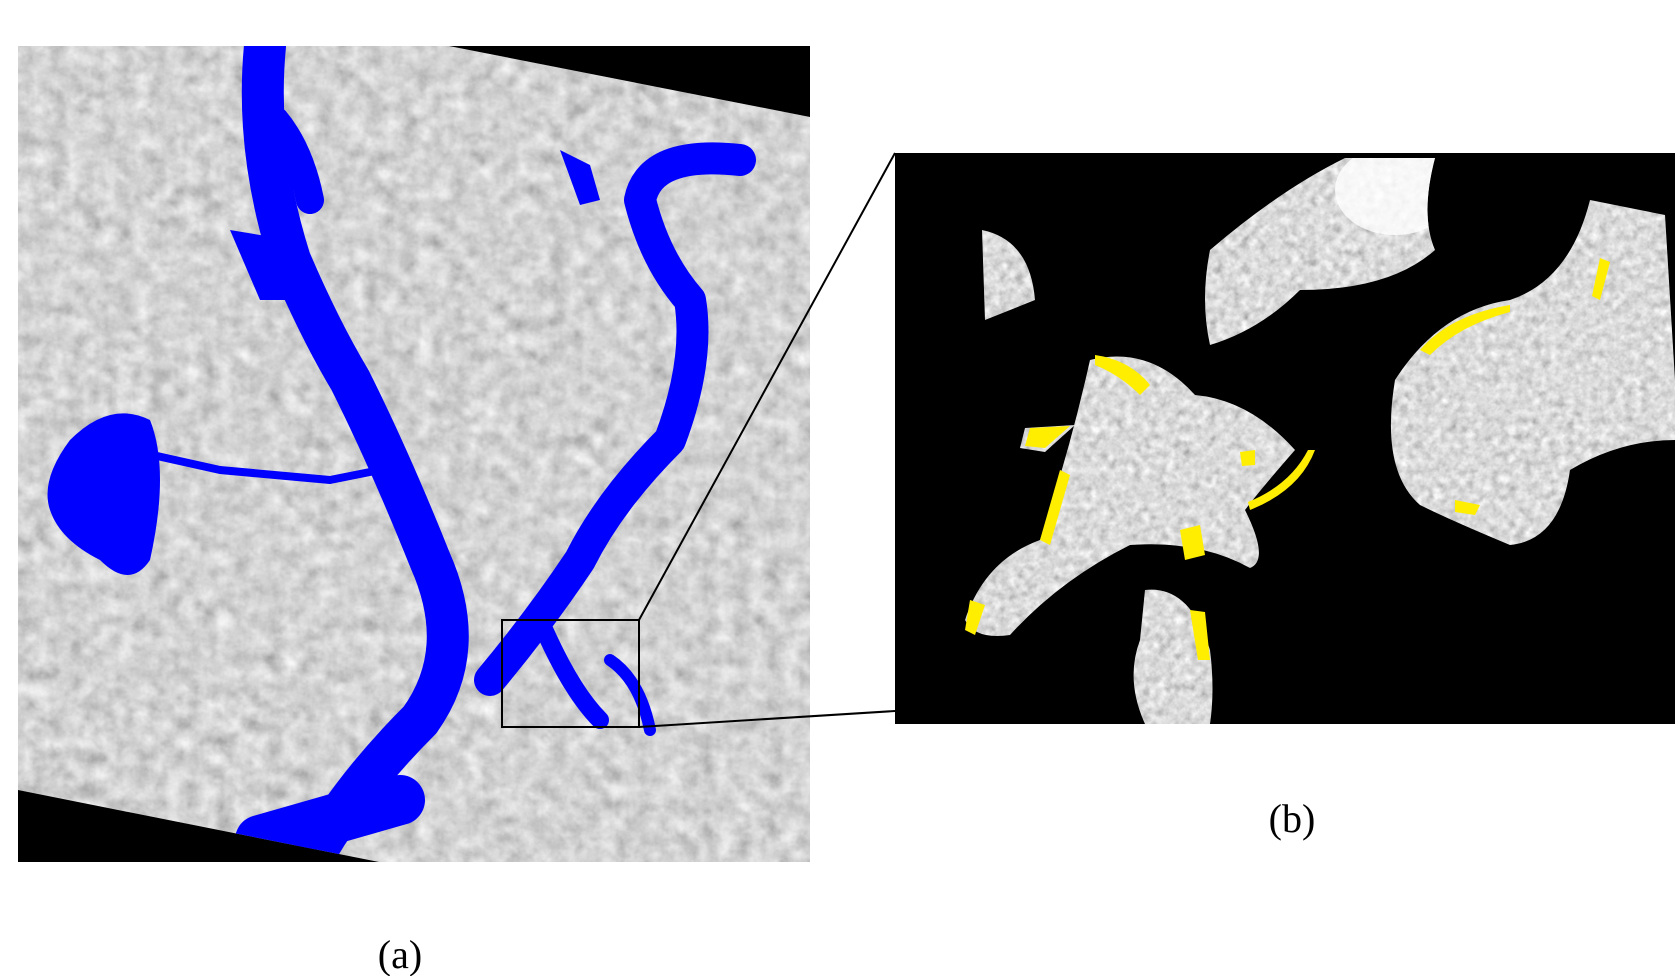 The height and width of the screenshot is (976, 1675). Describe the element at coordinates (400, 954) in the screenshot. I see `panel-label: (a)` at that location.